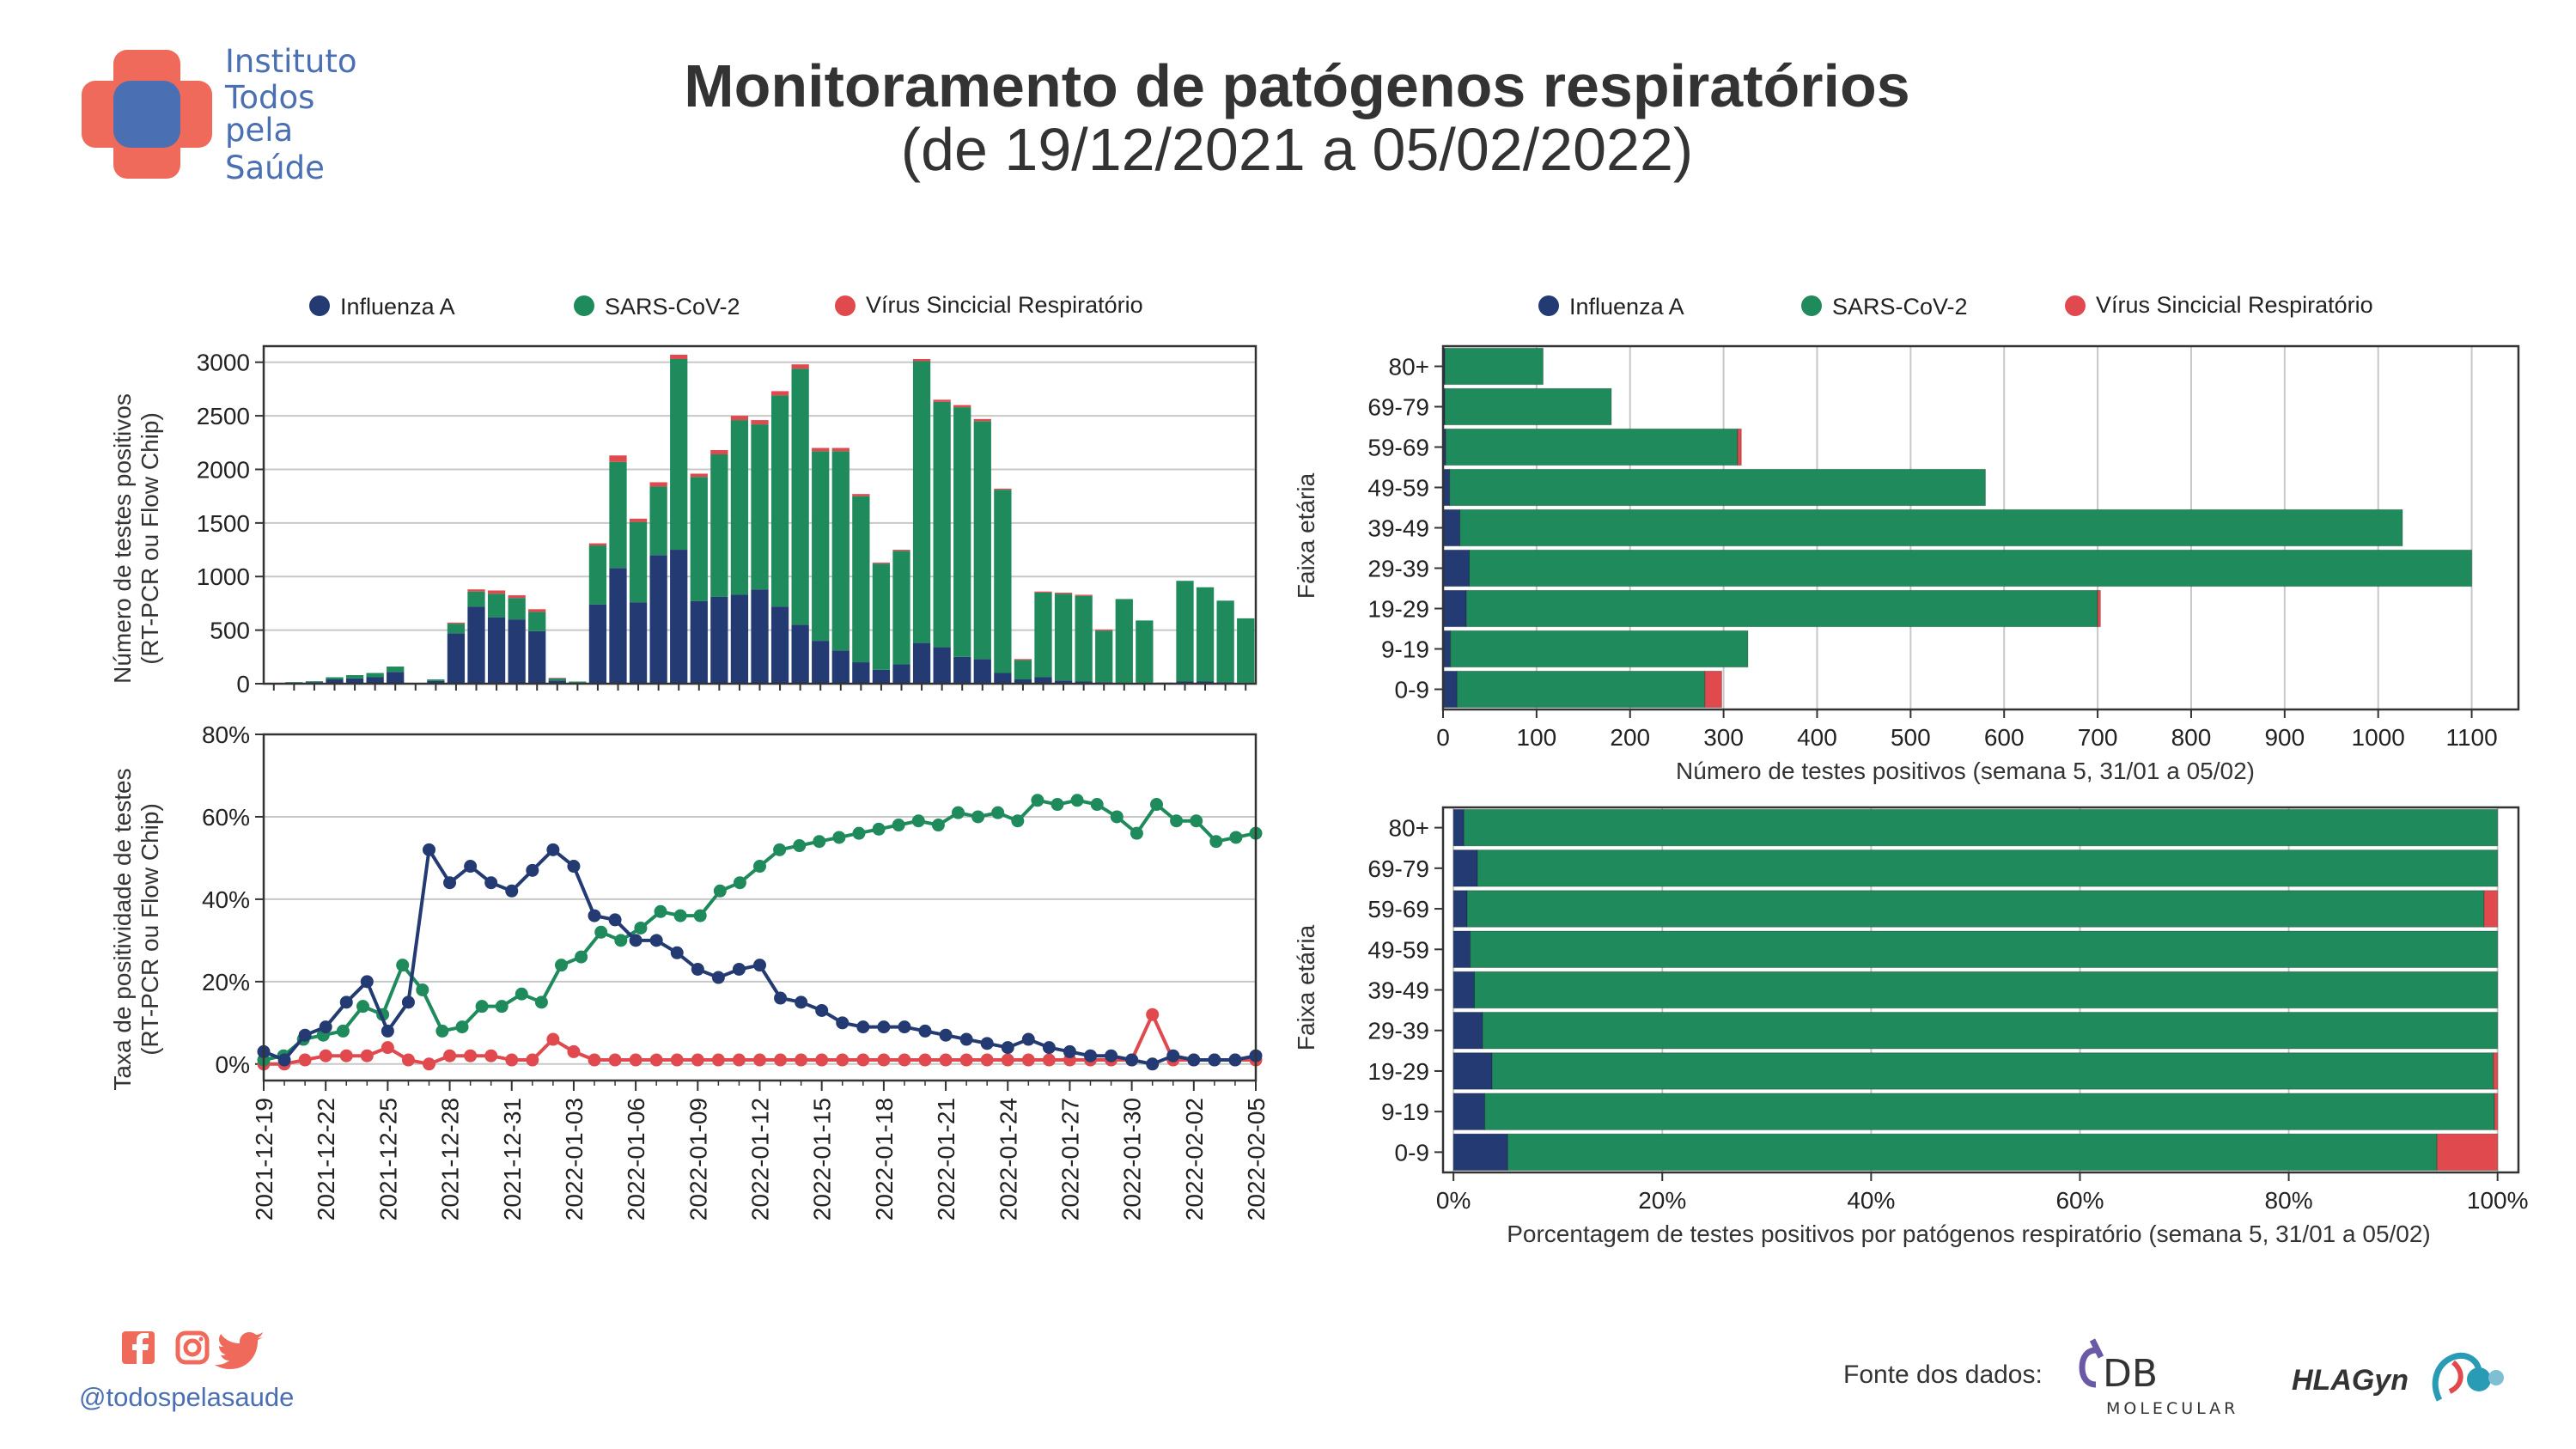 The height and width of the screenshot is (1449, 2576). What do you see at coordinates (150, 929) in the screenshot?
I see `chart2-ylabel-line2: (RT-PCR ou Flow Chip)` at bounding box center [150, 929].